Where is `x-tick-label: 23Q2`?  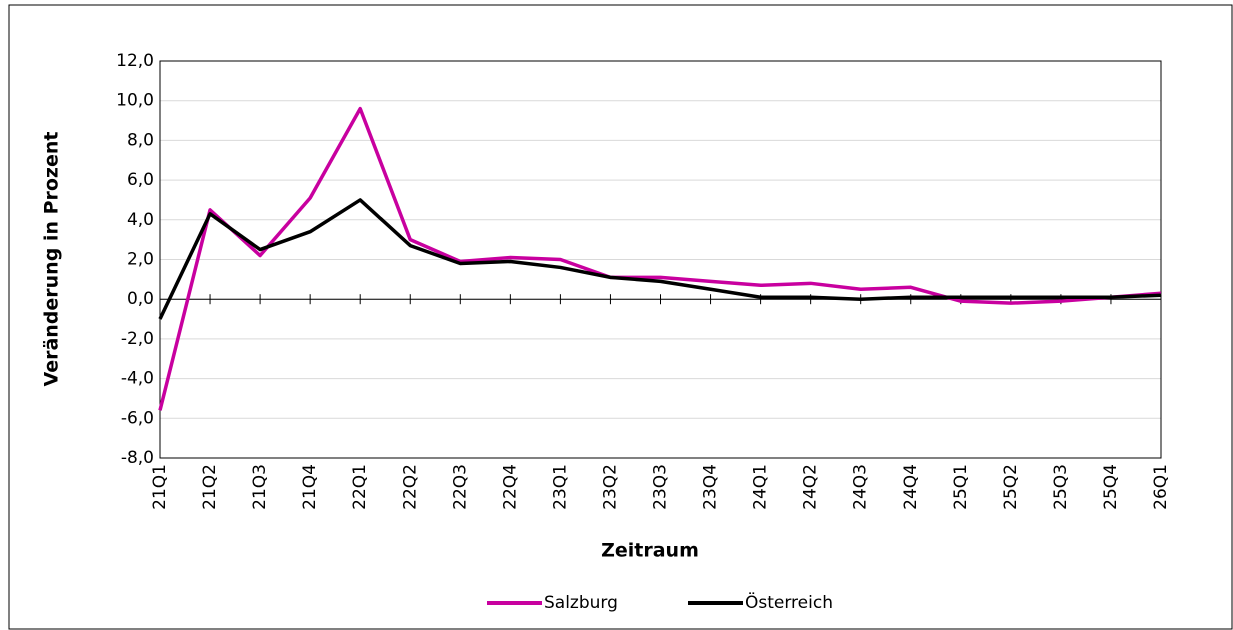 x-tick-label: 23Q2 is located at coordinates (610, 487).